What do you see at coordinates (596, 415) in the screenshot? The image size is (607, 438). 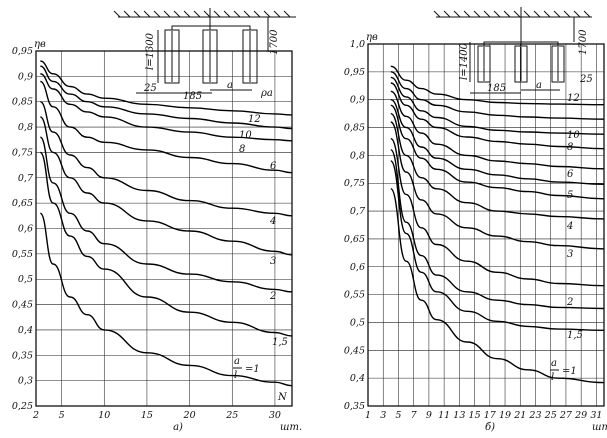 I see `x-tick-label: 31` at bounding box center [596, 415].